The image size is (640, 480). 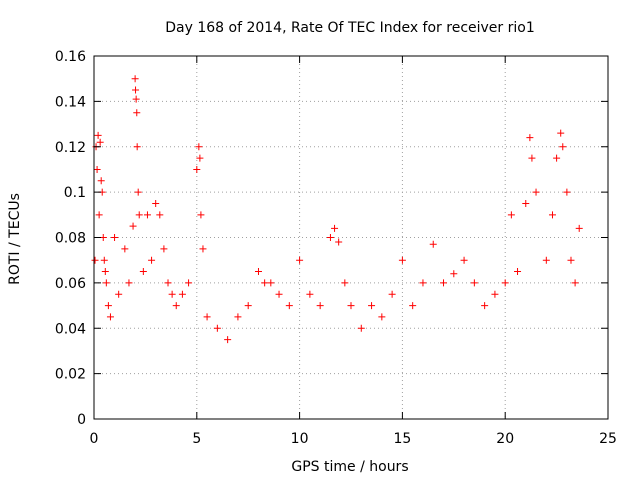 I want to click on y-tick-label: 0.1, so click(x=75, y=193).